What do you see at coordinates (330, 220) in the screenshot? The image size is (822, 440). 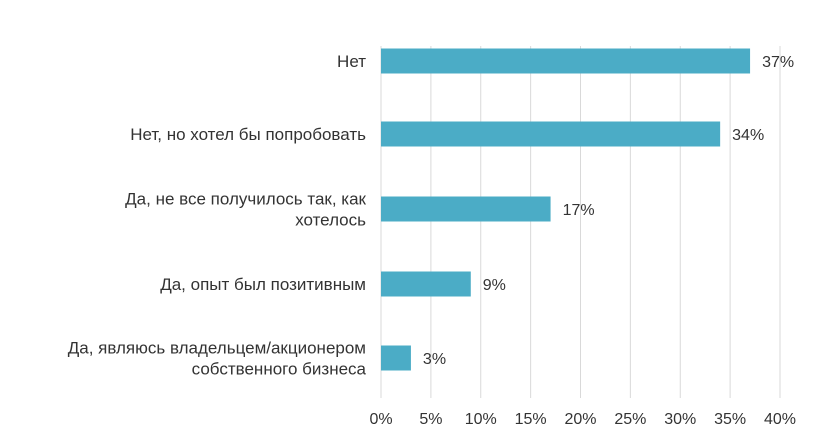 I see `category-label: хотелось` at bounding box center [330, 220].